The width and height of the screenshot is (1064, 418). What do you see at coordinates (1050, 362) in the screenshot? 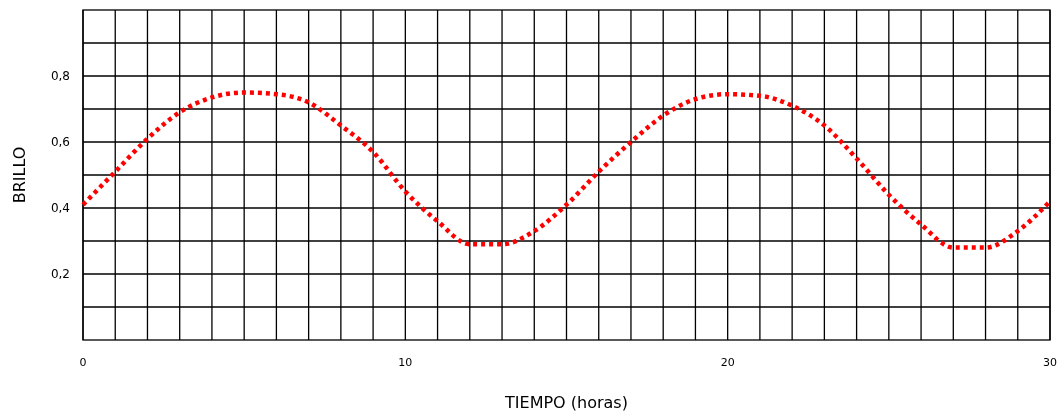
I see `x-tick-label: 30` at bounding box center [1050, 362].